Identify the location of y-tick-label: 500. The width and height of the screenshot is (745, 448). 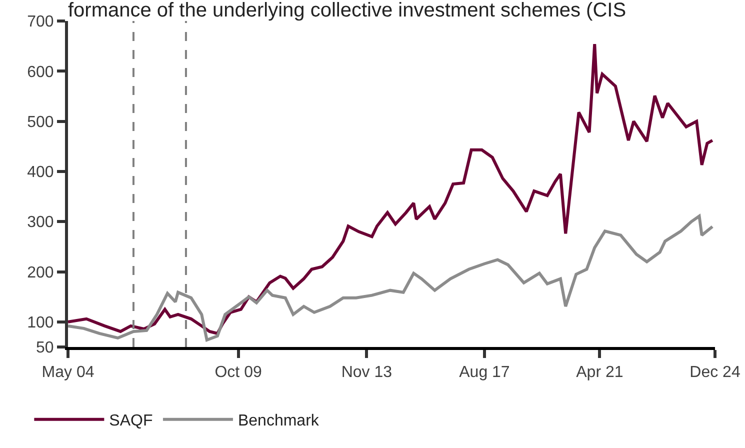
(40, 122).